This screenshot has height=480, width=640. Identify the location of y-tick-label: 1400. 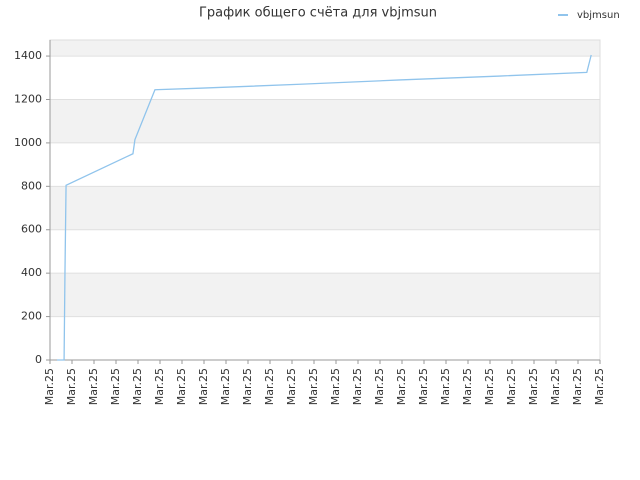
(28, 55).